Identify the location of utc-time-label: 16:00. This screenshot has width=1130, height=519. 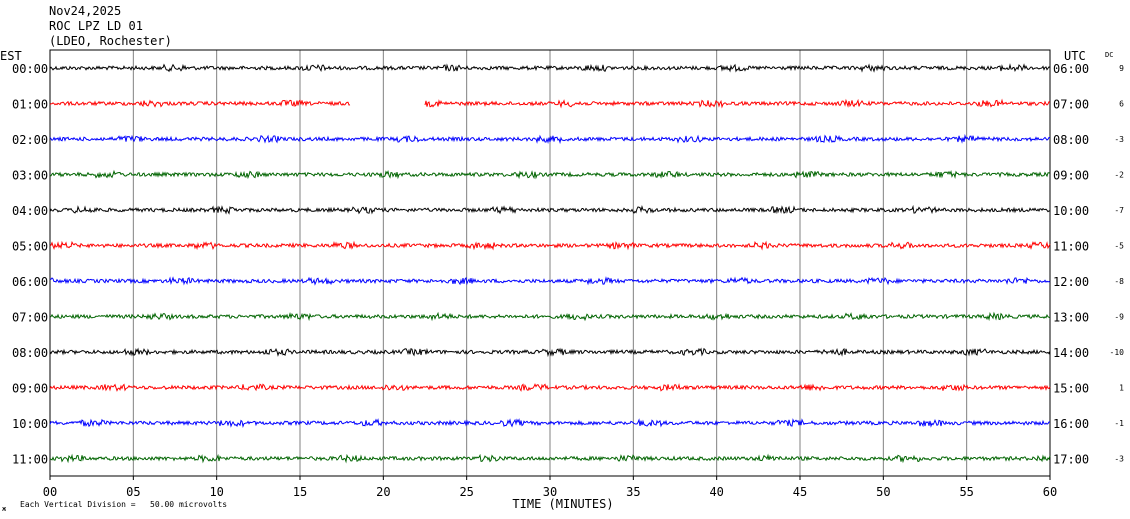
(1071, 424).